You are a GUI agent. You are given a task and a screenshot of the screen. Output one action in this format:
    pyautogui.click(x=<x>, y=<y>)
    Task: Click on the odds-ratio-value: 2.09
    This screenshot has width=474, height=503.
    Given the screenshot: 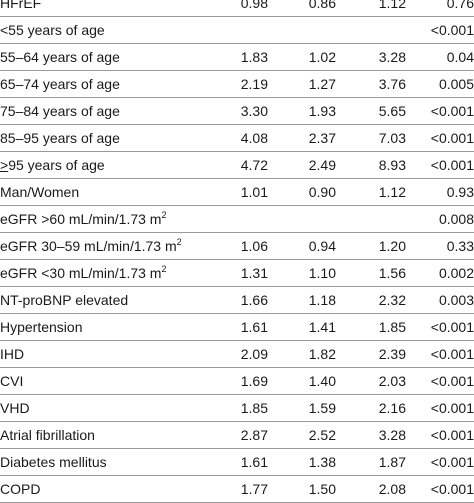 What is the action you would take?
    pyautogui.click(x=235, y=354)
    